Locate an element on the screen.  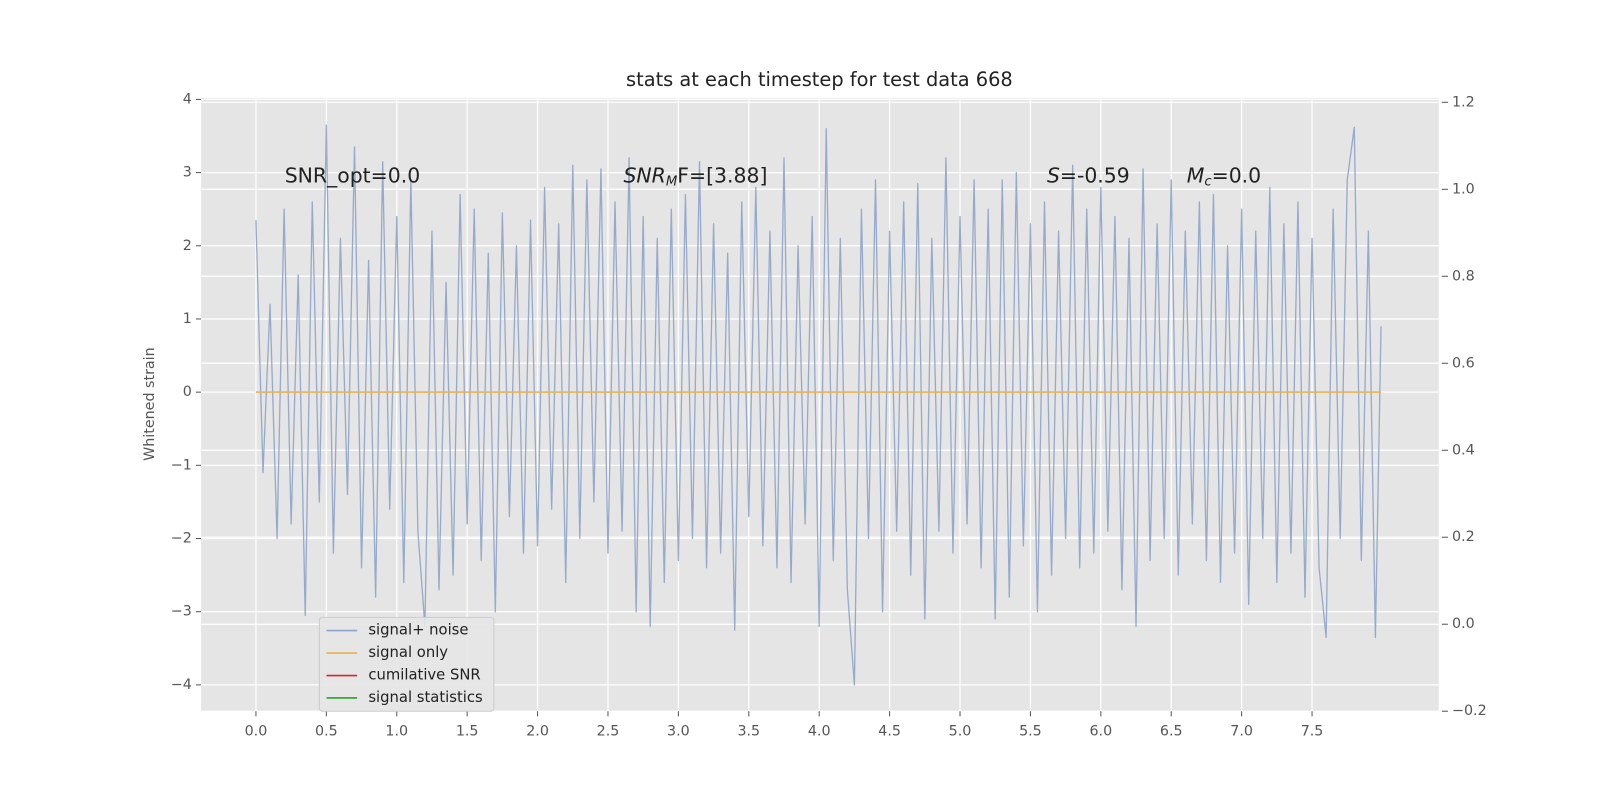
y2-tick-label: 0.4 is located at coordinates (1463, 450).